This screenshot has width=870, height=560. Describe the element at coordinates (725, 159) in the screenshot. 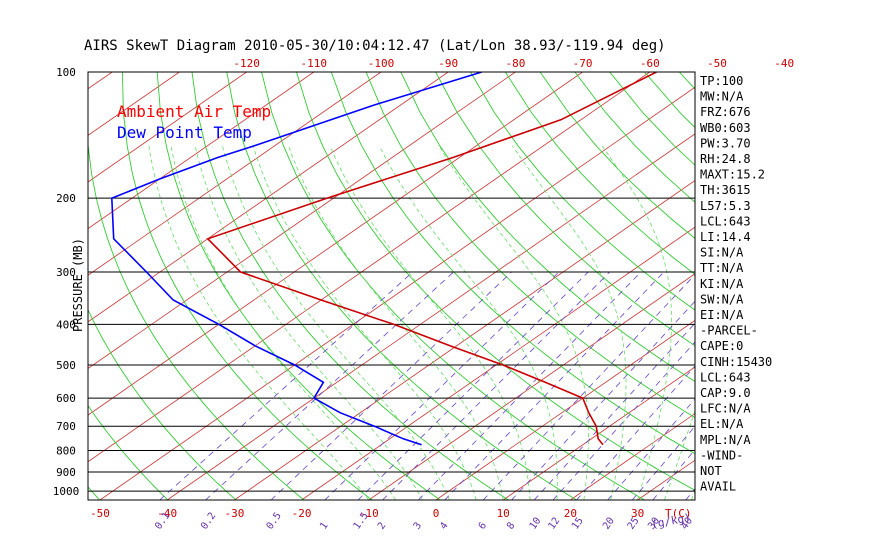

I see `index-label: RH:24.8` at that location.